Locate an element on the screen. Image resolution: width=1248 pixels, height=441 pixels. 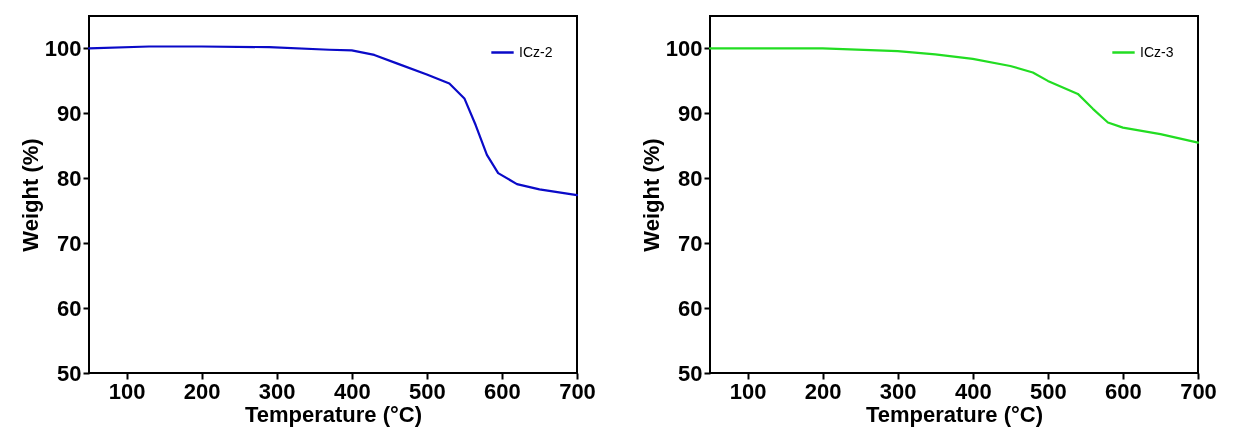
legend-label: ICz-2 is located at coordinates (536, 51).